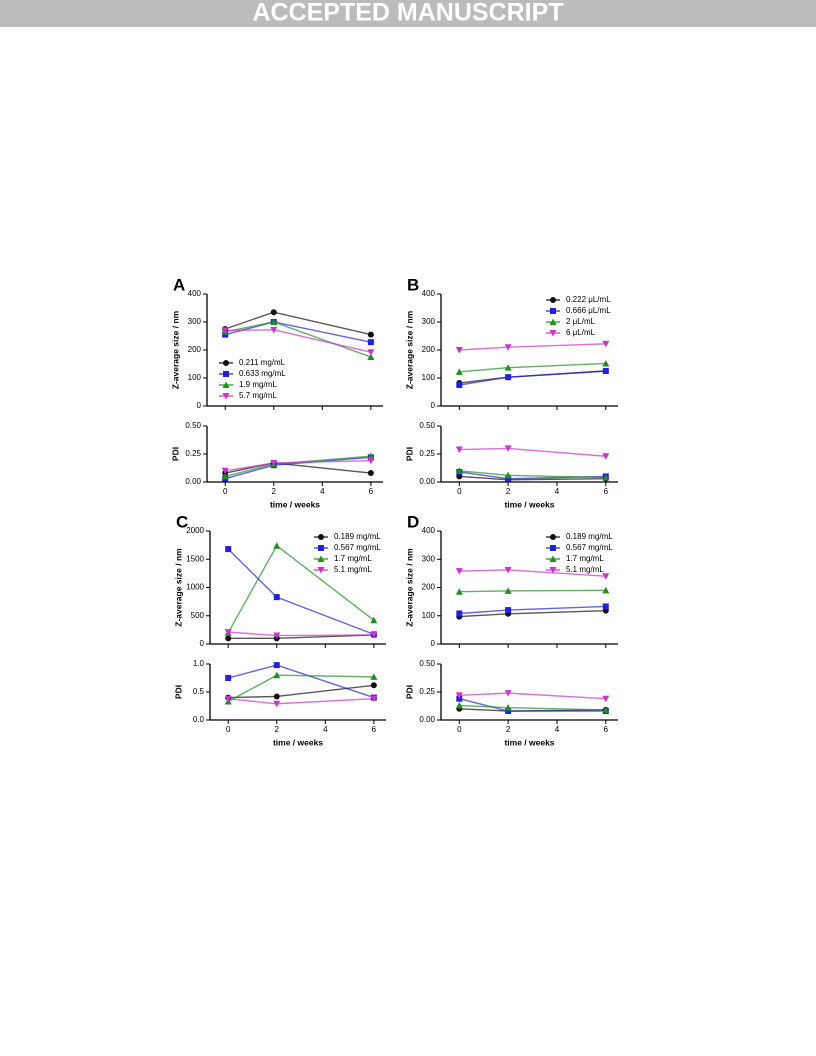 Image resolution: width=816 pixels, height=1056 pixels. I want to click on legend-label: 6 μL/mL, so click(581, 332).